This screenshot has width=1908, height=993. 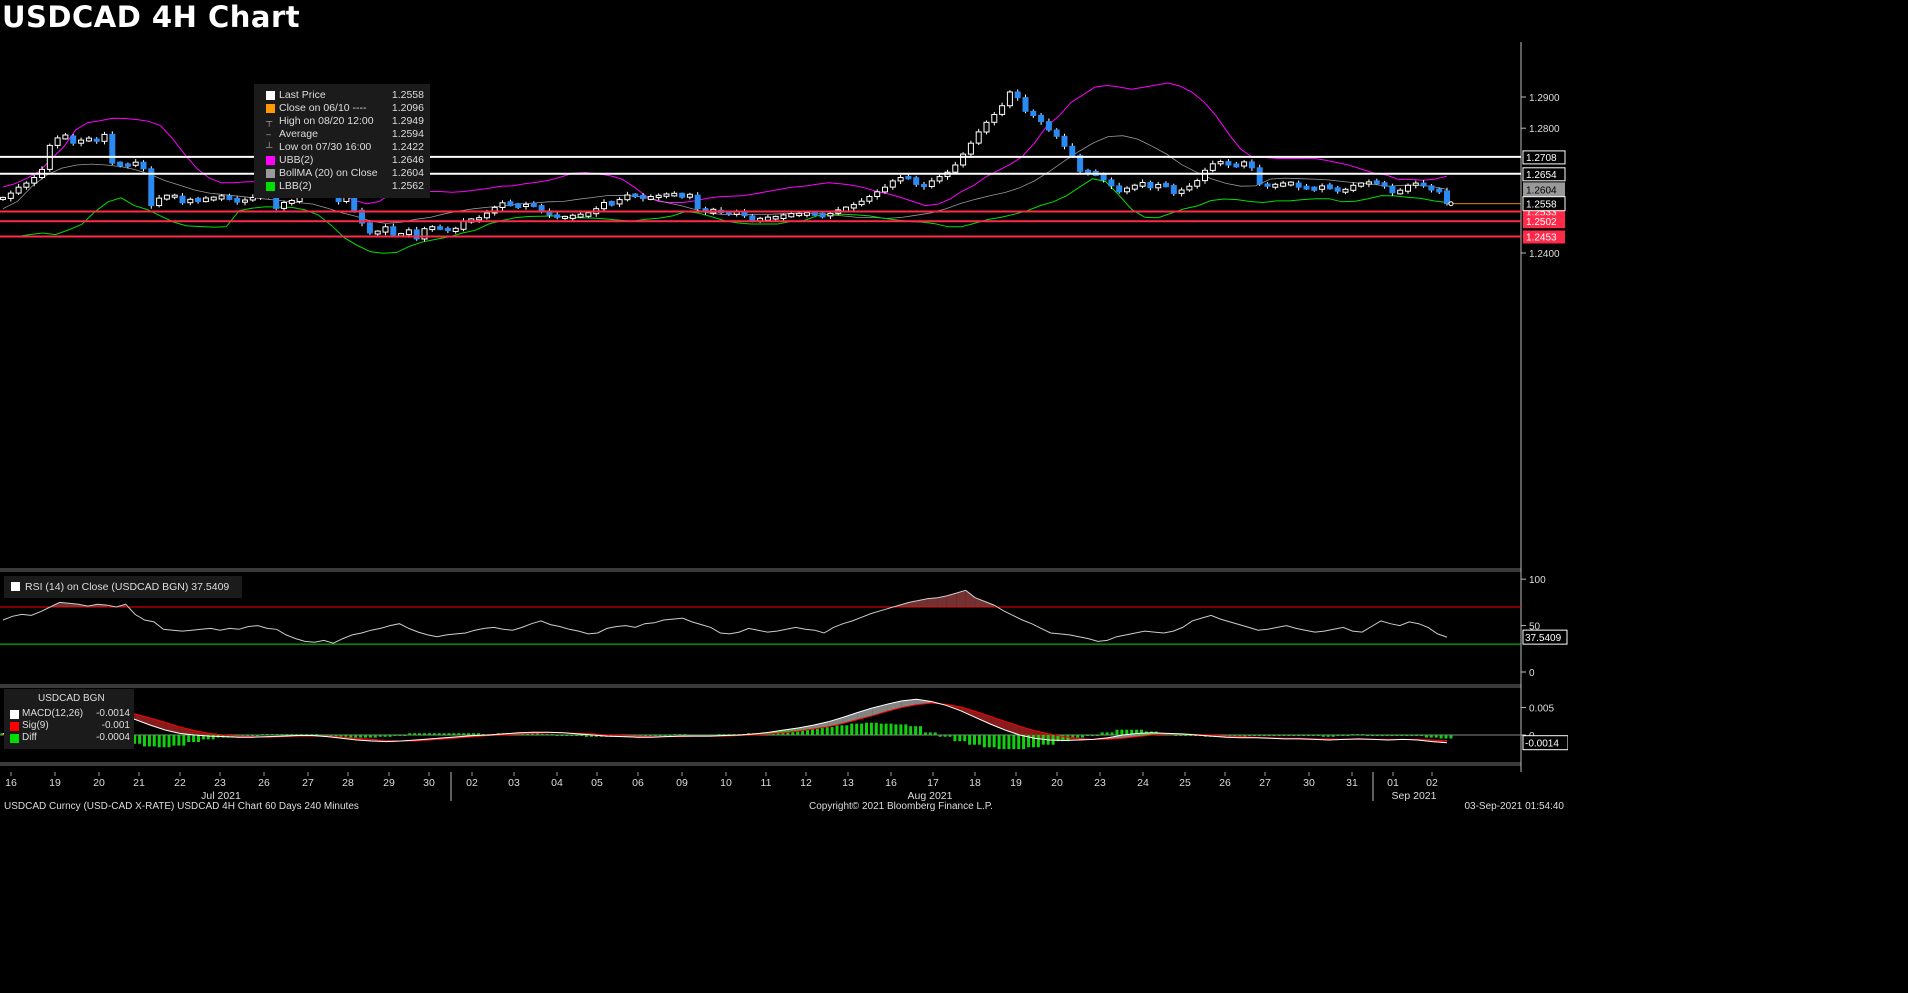 What do you see at coordinates (975, 783) in the screenshot?
I see `x-day-label: 18` at bounding box center [975, 783].